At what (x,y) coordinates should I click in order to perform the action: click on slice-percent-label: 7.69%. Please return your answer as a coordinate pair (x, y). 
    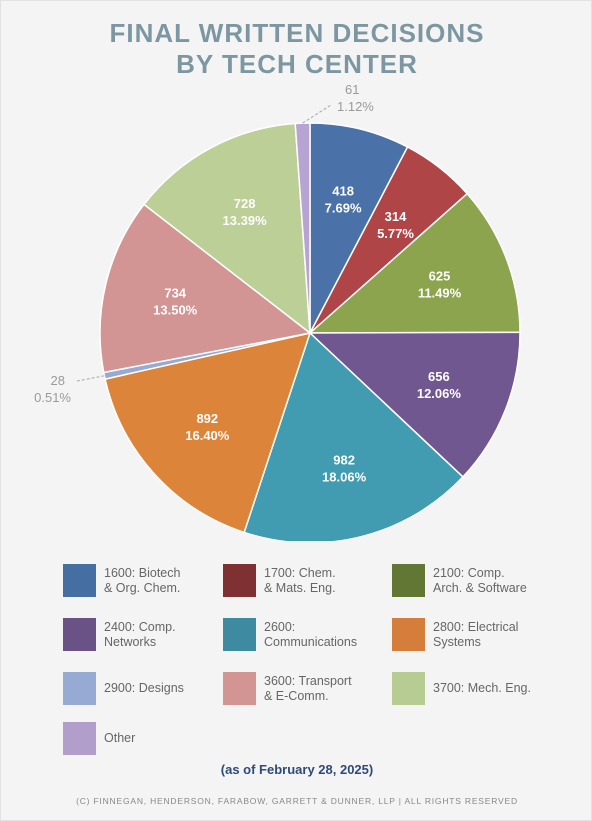
    Looking at the image, I should click on (343, 207).